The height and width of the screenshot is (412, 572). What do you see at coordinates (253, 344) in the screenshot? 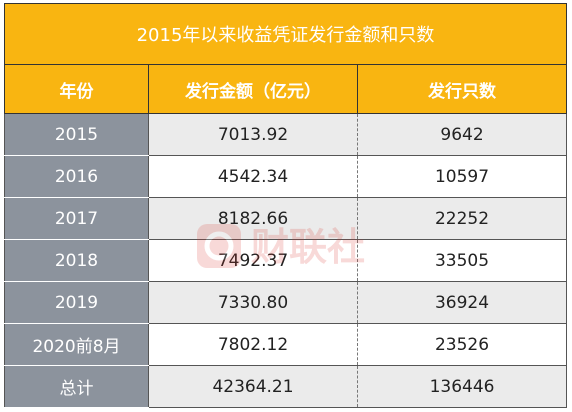
I see `amount-cell: 7802.12` at bounding box center [253, 344].